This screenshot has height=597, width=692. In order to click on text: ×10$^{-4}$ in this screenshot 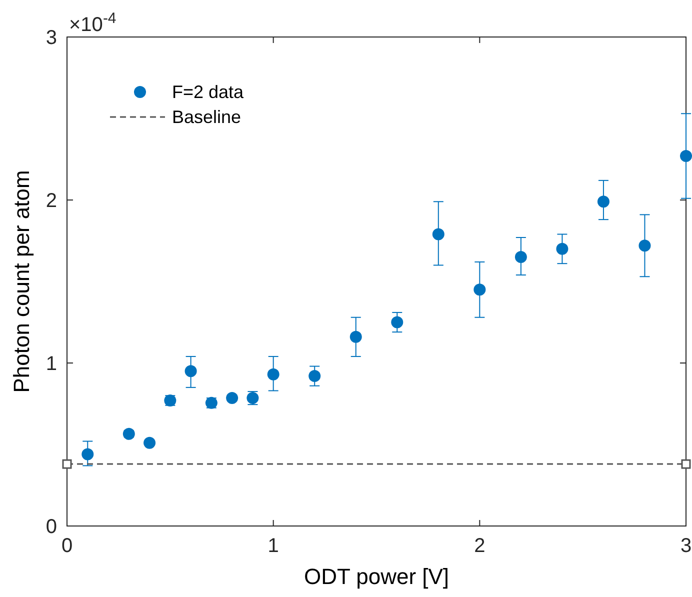, I will do `click(92, 23)`.